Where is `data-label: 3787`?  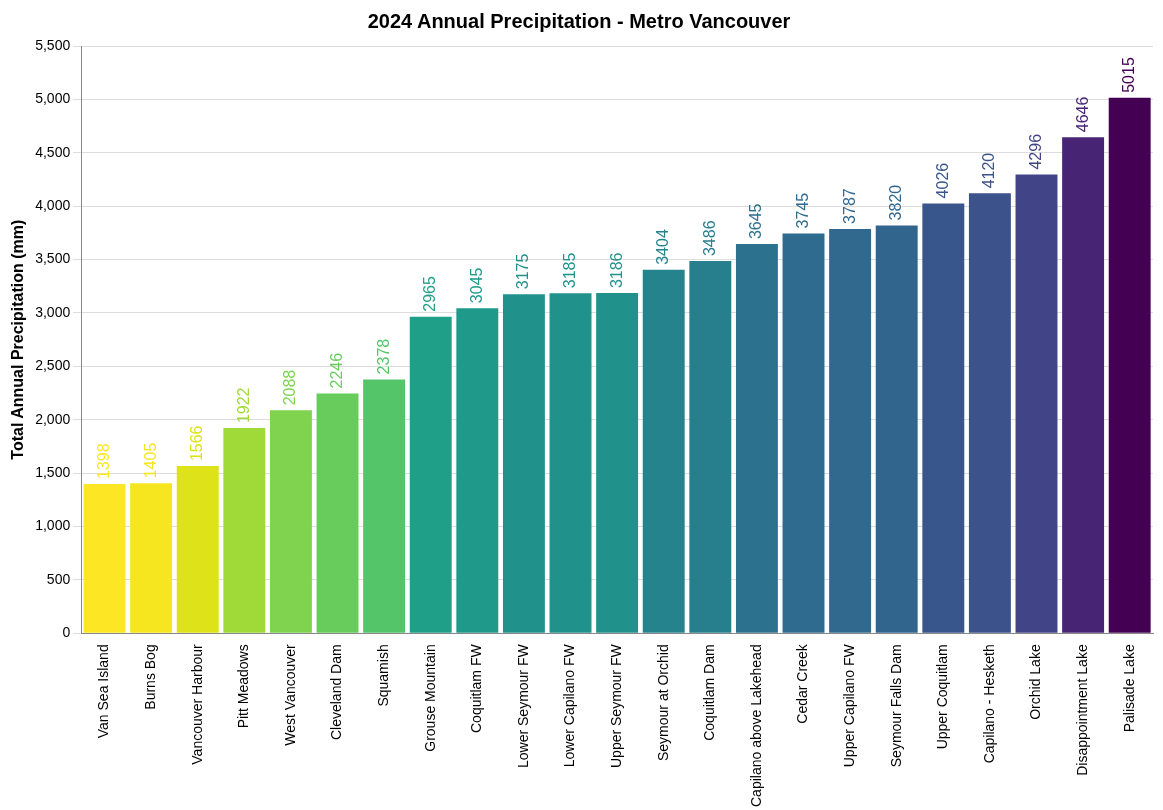 data-label: 3787 is located at coordinates (849, 206).